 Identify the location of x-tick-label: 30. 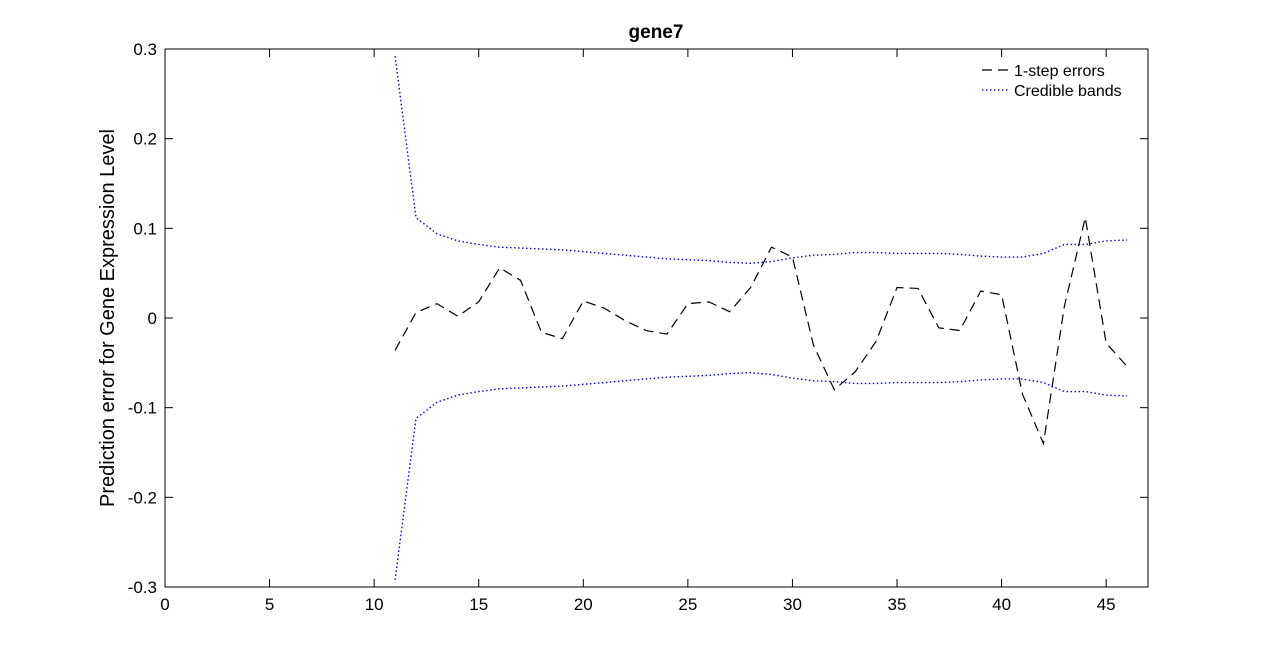
(792, 604).